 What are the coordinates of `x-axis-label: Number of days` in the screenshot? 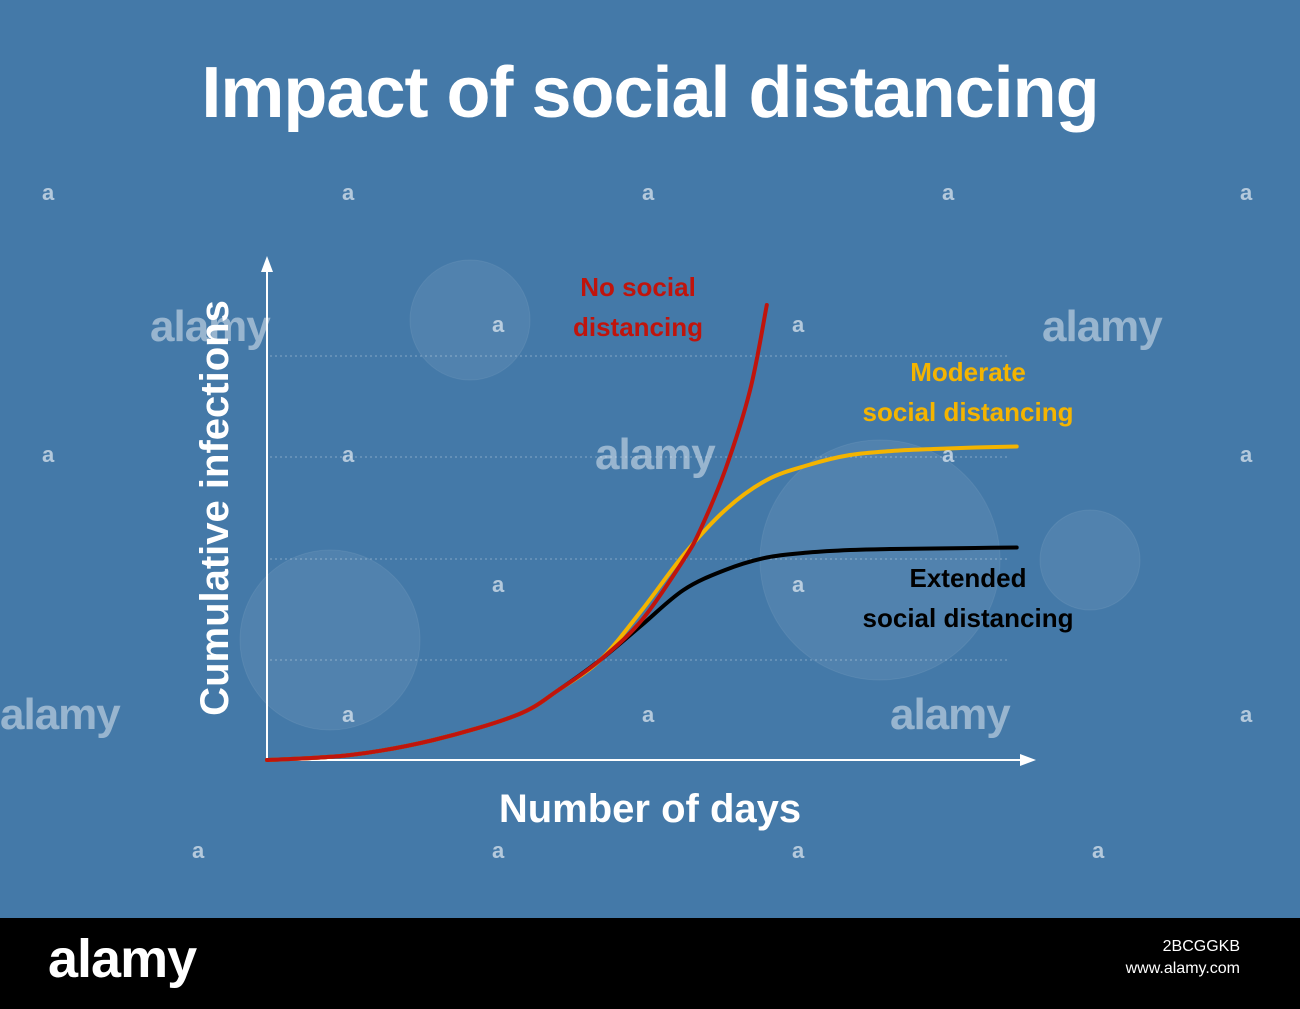 It's located at (650, 809).